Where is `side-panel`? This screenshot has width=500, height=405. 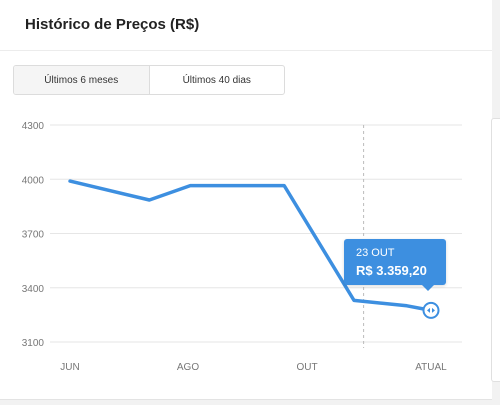 side-panel is located at coordinates (495, 250).